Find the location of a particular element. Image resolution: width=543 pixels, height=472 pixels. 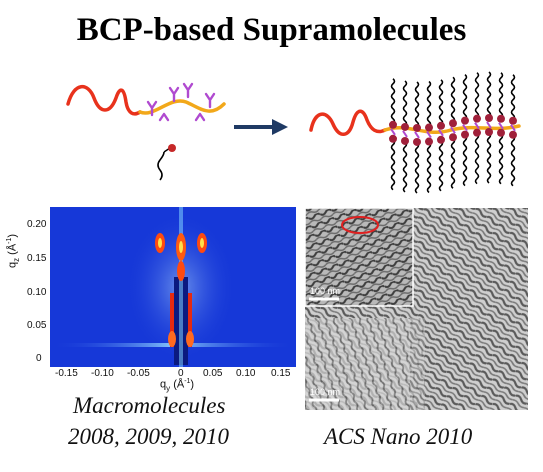

saxs-peaks is located at coordinates (181, 290).